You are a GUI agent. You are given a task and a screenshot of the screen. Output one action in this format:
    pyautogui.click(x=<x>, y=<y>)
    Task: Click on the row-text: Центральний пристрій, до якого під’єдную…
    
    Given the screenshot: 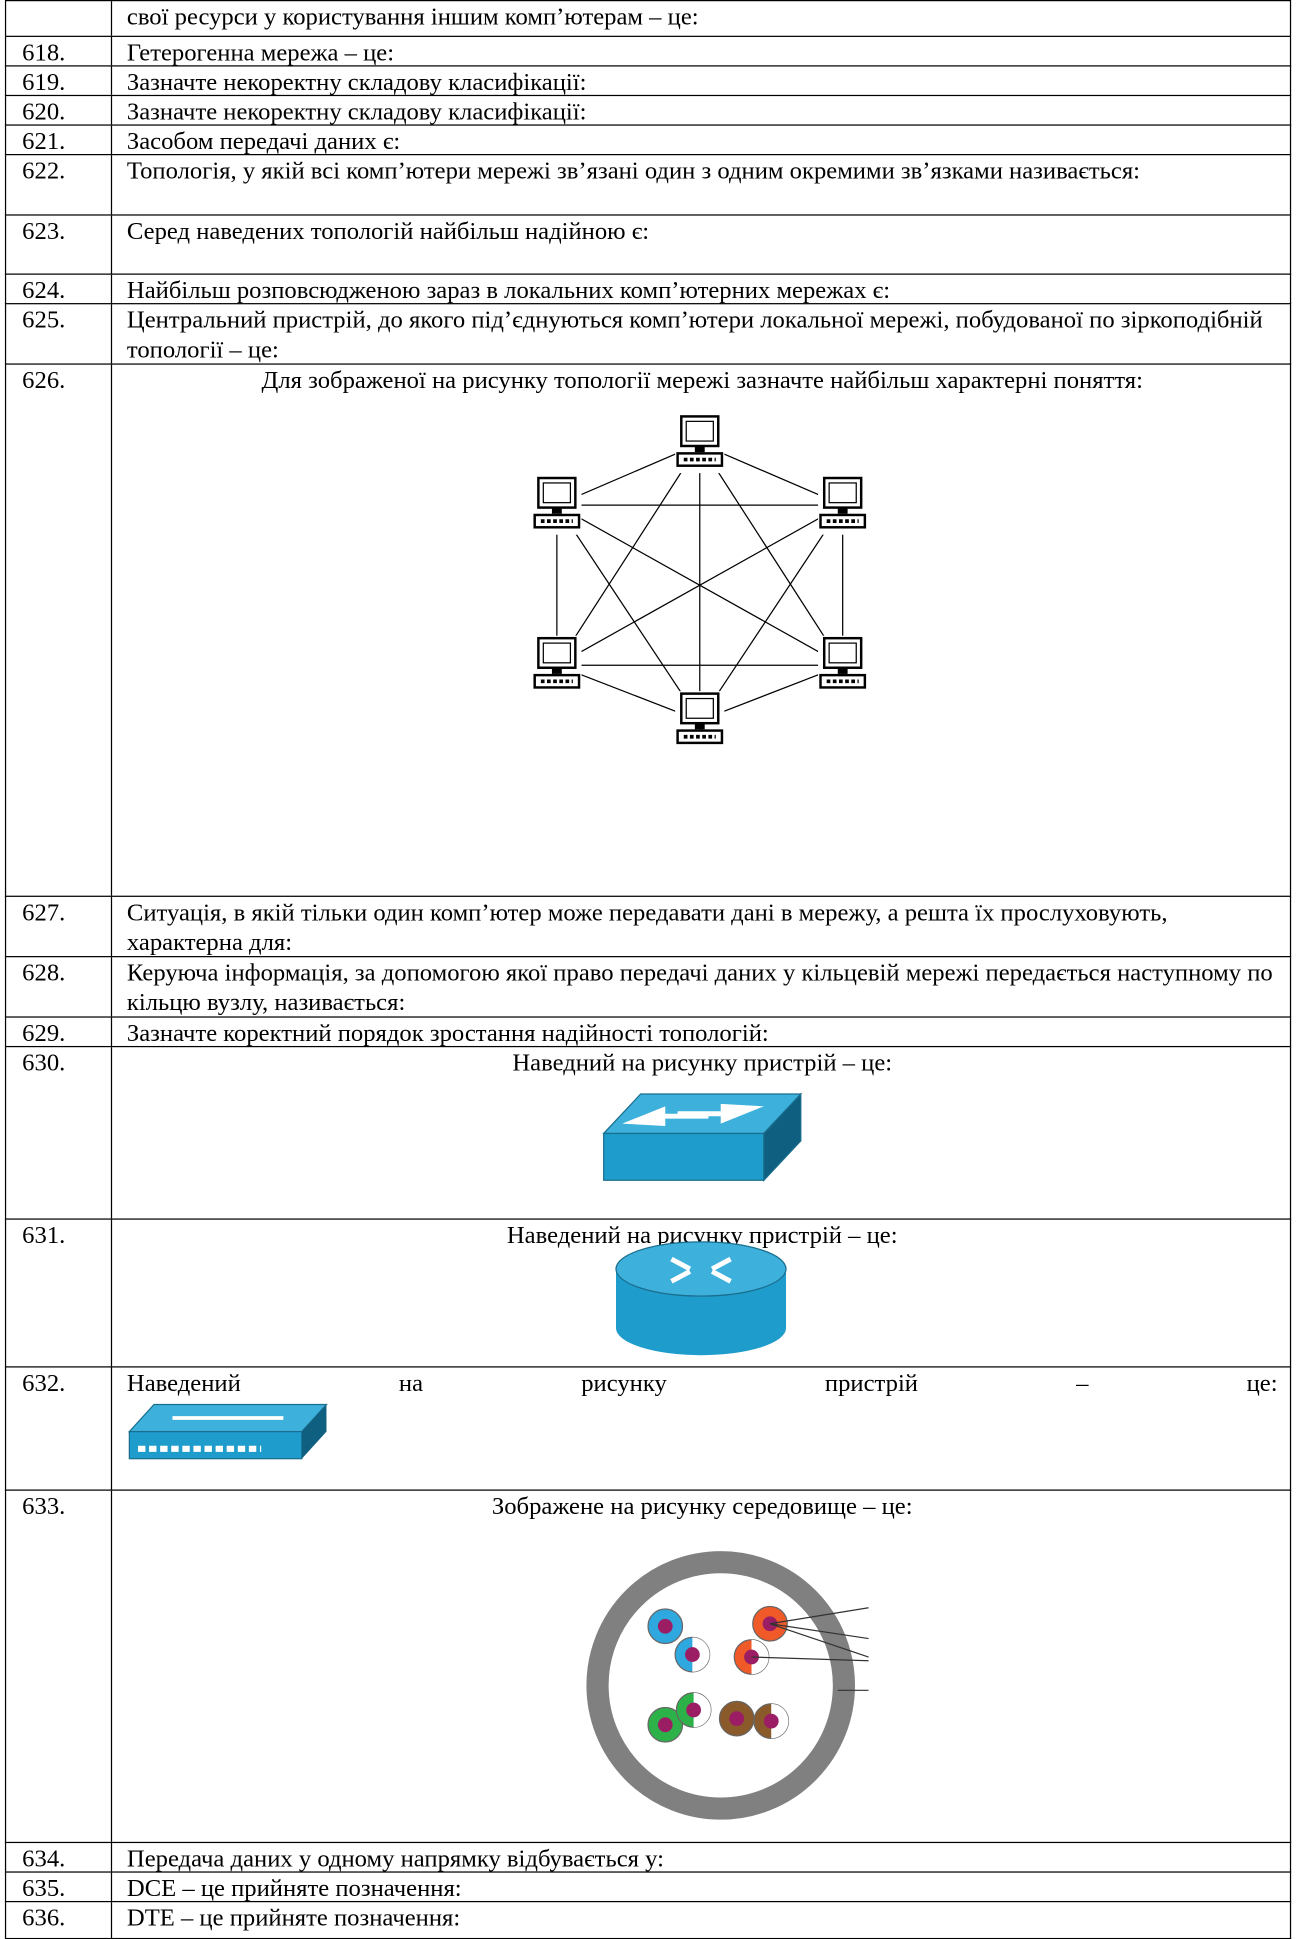 What is the action you would take?
    pyautogui.click(x=694, y=335)
    